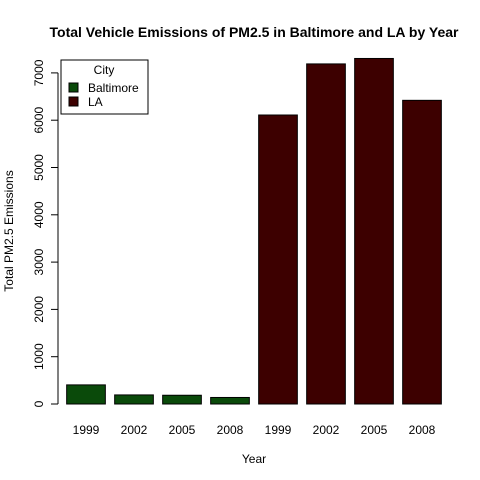 Image resolution: width=480 pixels, height=480 pixels. What do you see at coordinates (39, 214) in the screenshot?
I see `y-tick-label: 4000` at bounding box center [39, 214].